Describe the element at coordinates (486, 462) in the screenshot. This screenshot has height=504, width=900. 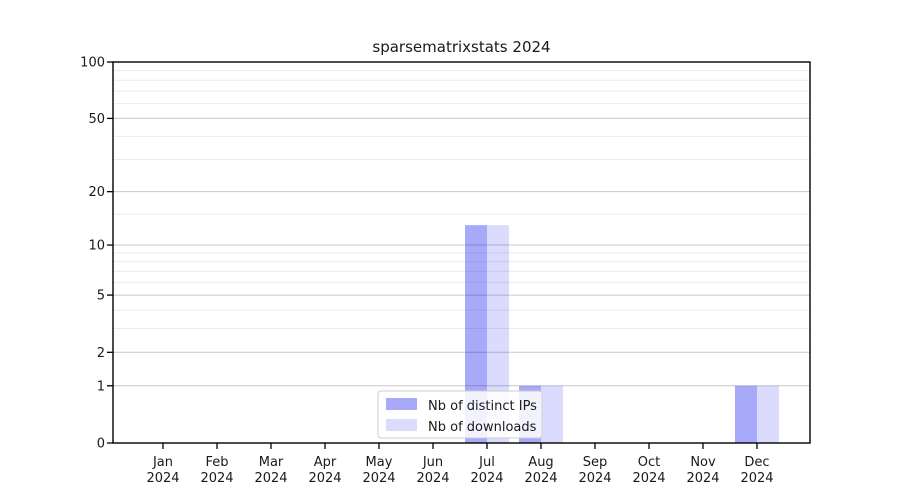
I see `x-tick-label-jul: Jul` at that location.